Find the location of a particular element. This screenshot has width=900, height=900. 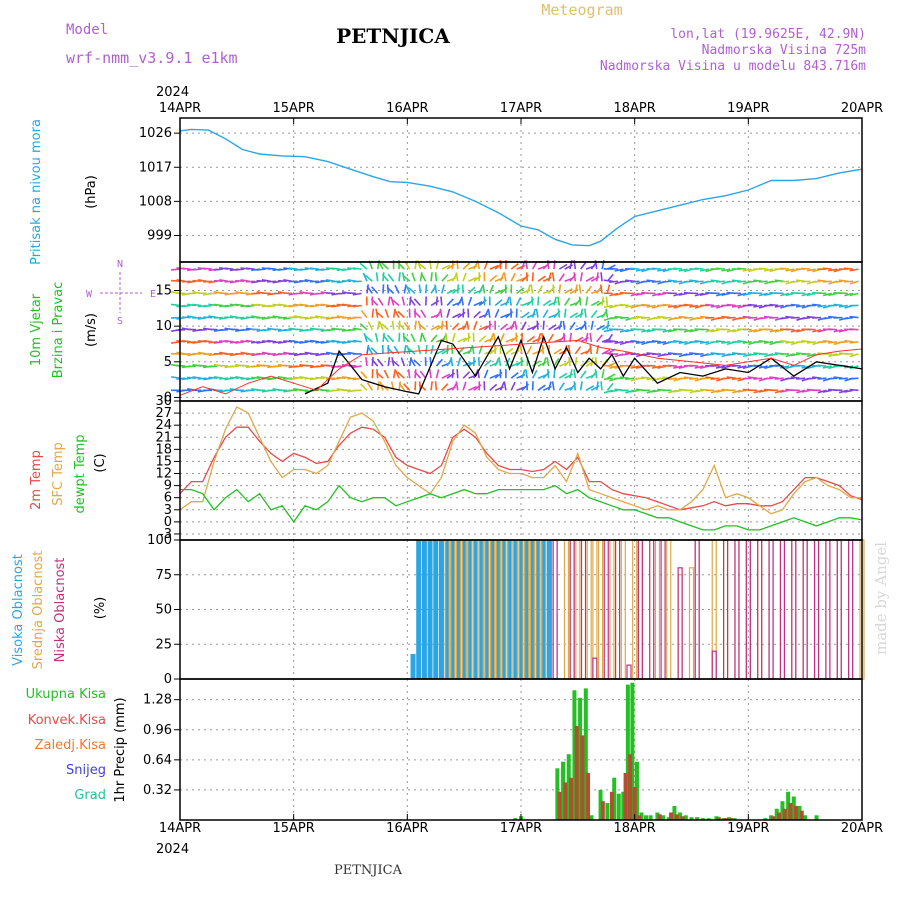

compass-n: N is located at coordinates (120, 264).